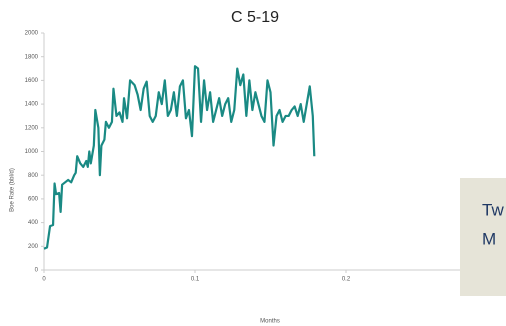 The width and height of the screenshot is (506, 326). What do you see at coordinates (493, 209) in the screenshot?
I see `annotation-text: Tw` at bounding box center [493, 209].